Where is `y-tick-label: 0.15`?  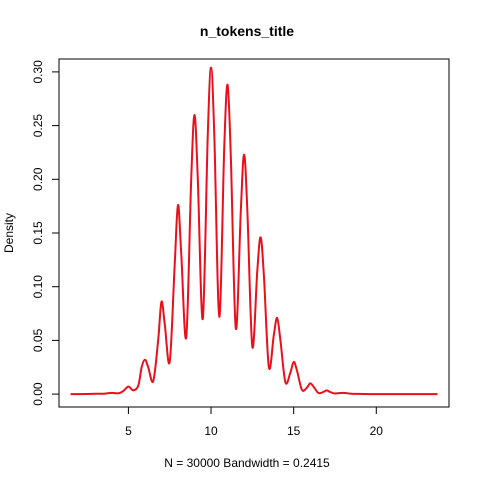
y-tick-label: 0.15 is located at coordinates (38, 233).